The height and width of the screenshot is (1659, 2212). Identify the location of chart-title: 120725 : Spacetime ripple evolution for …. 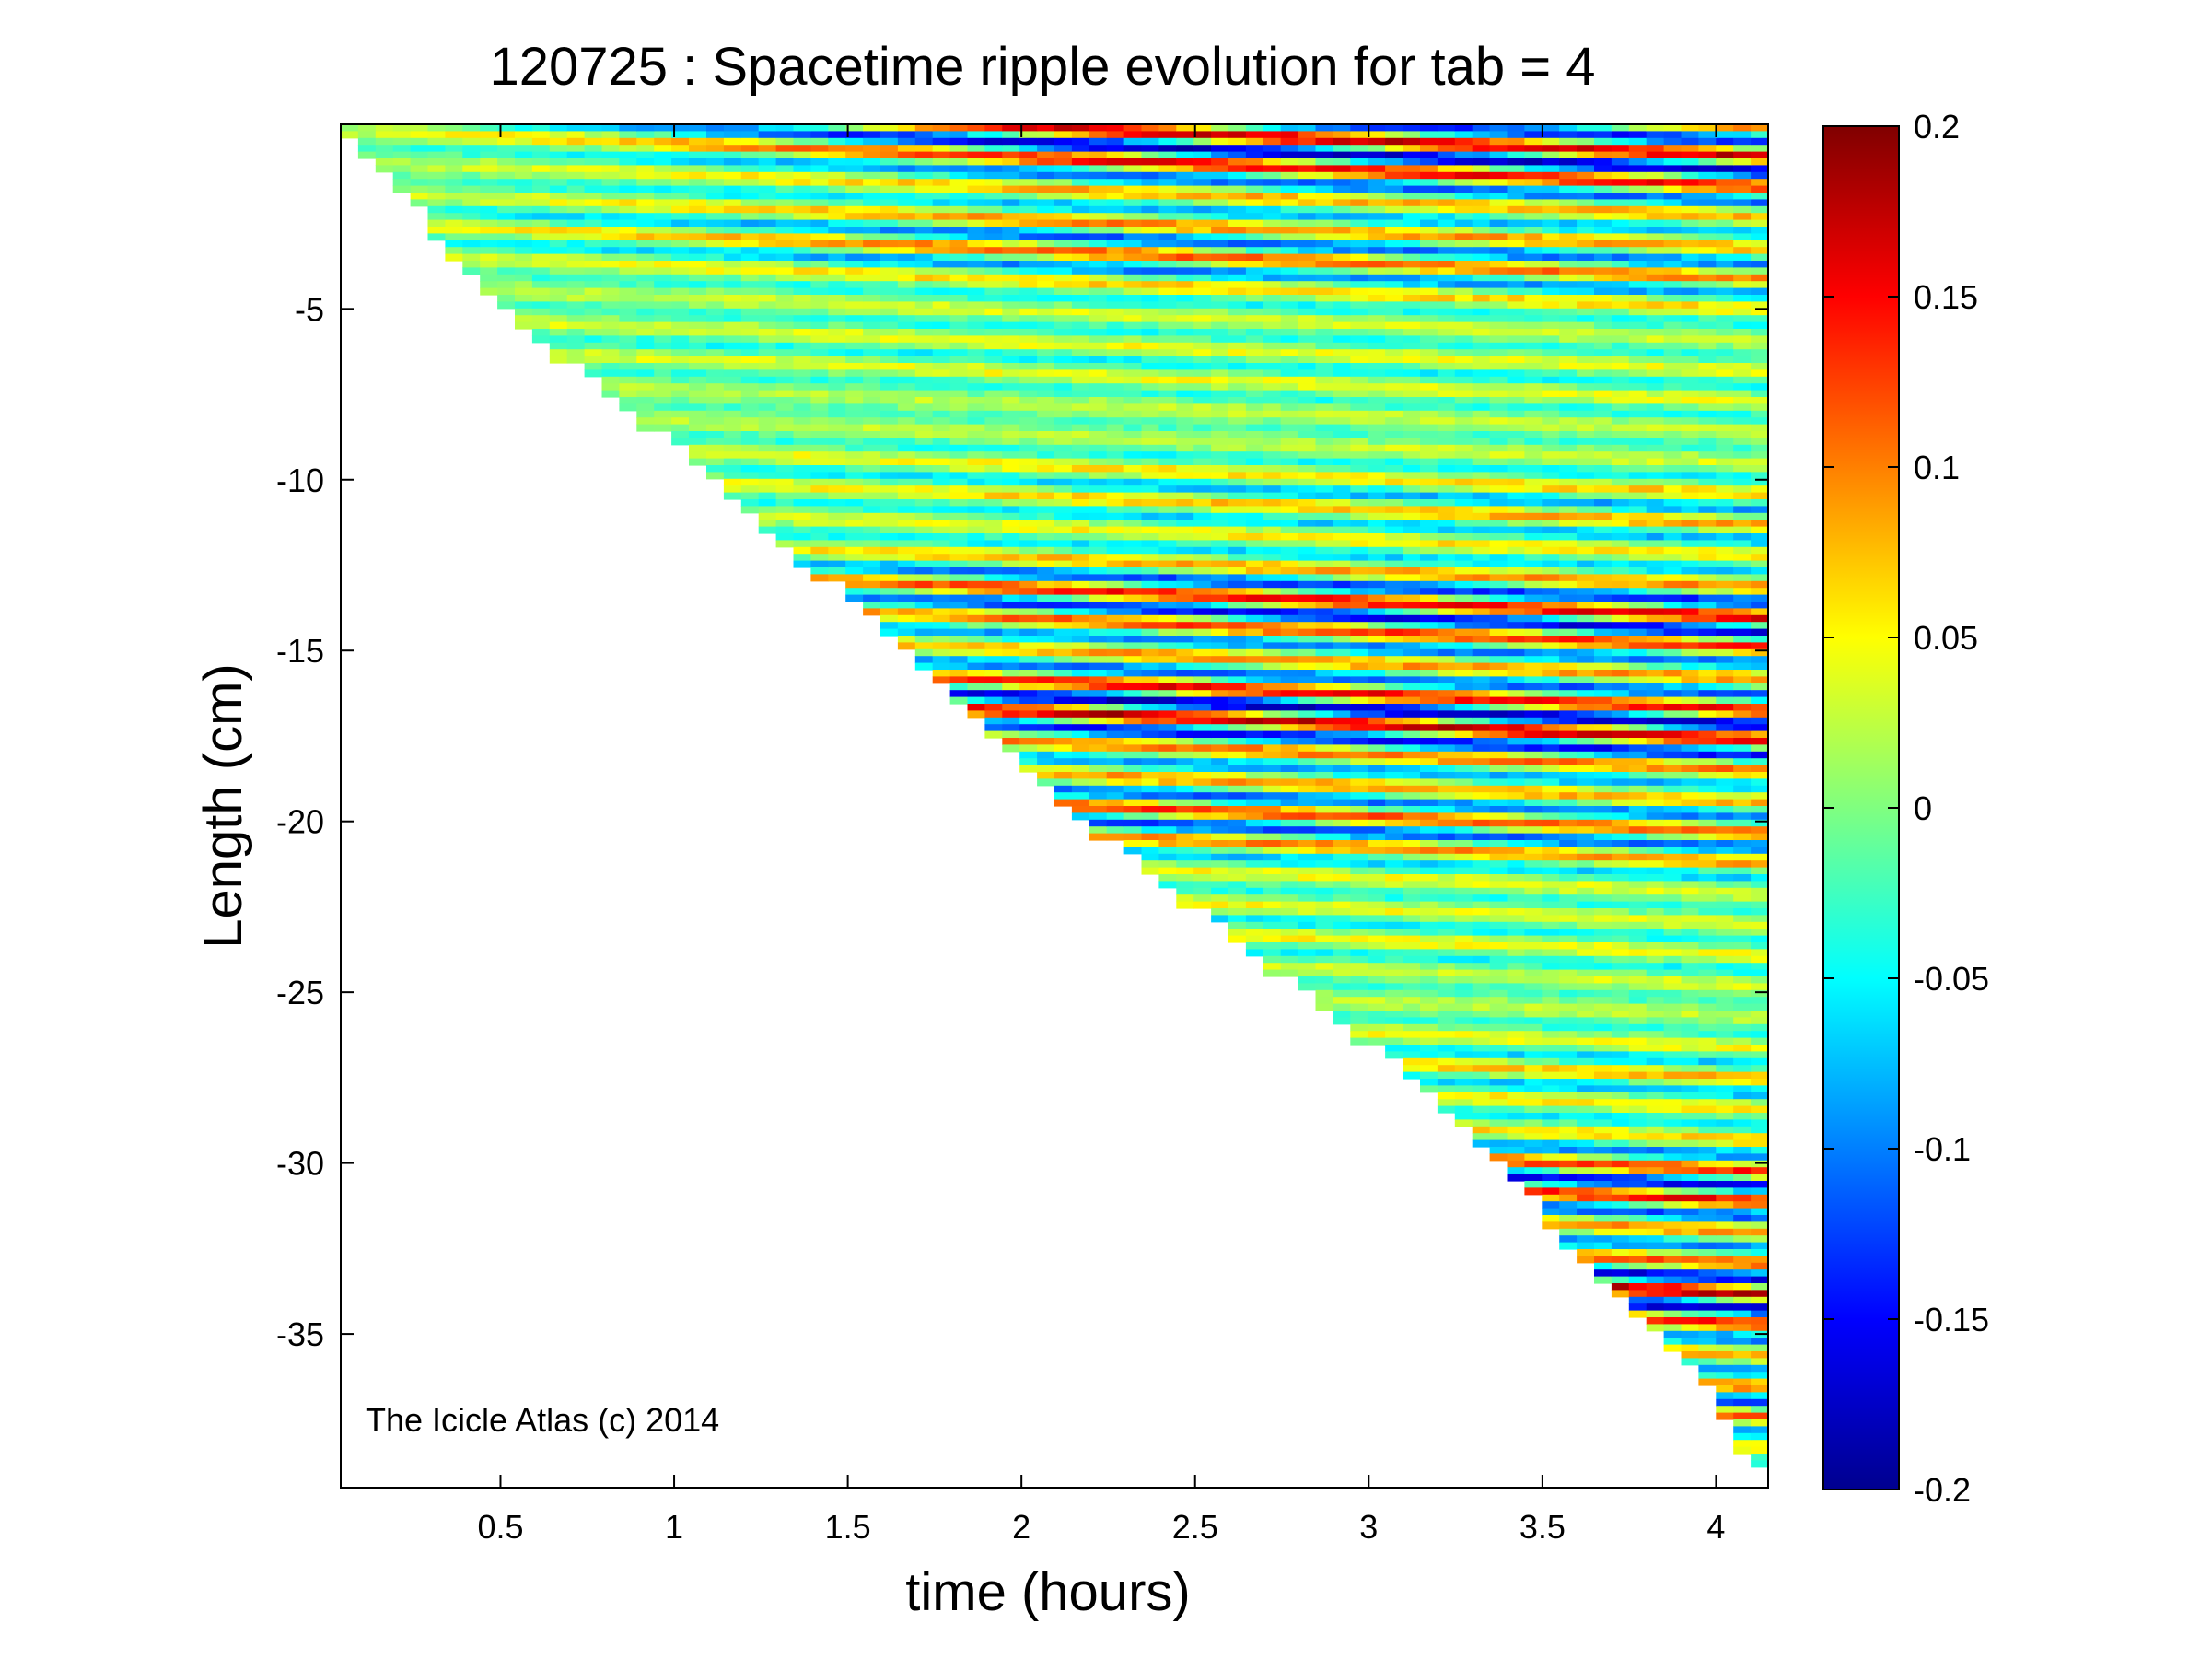
(1042, 67).